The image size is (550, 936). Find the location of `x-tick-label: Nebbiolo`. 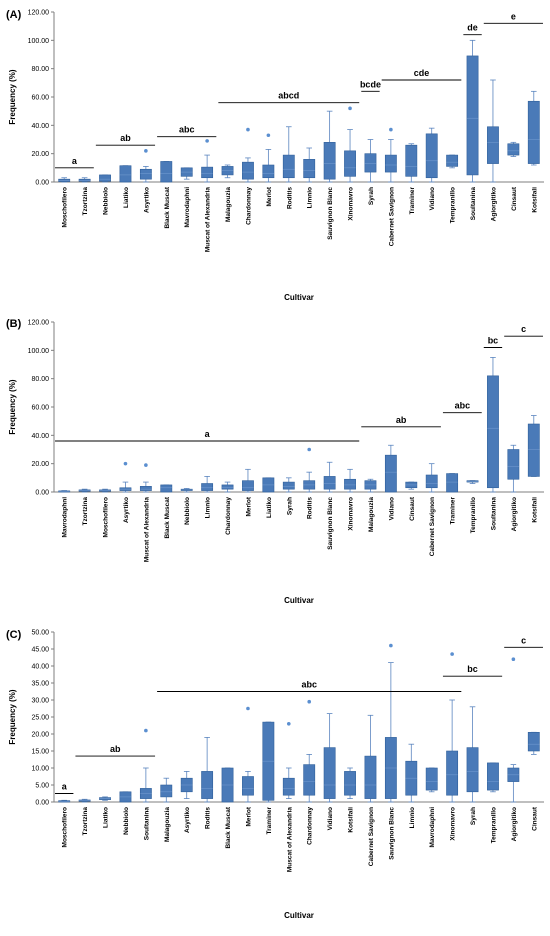

x-tick-label: Nebbiolo is located at coordinates (187, 511).